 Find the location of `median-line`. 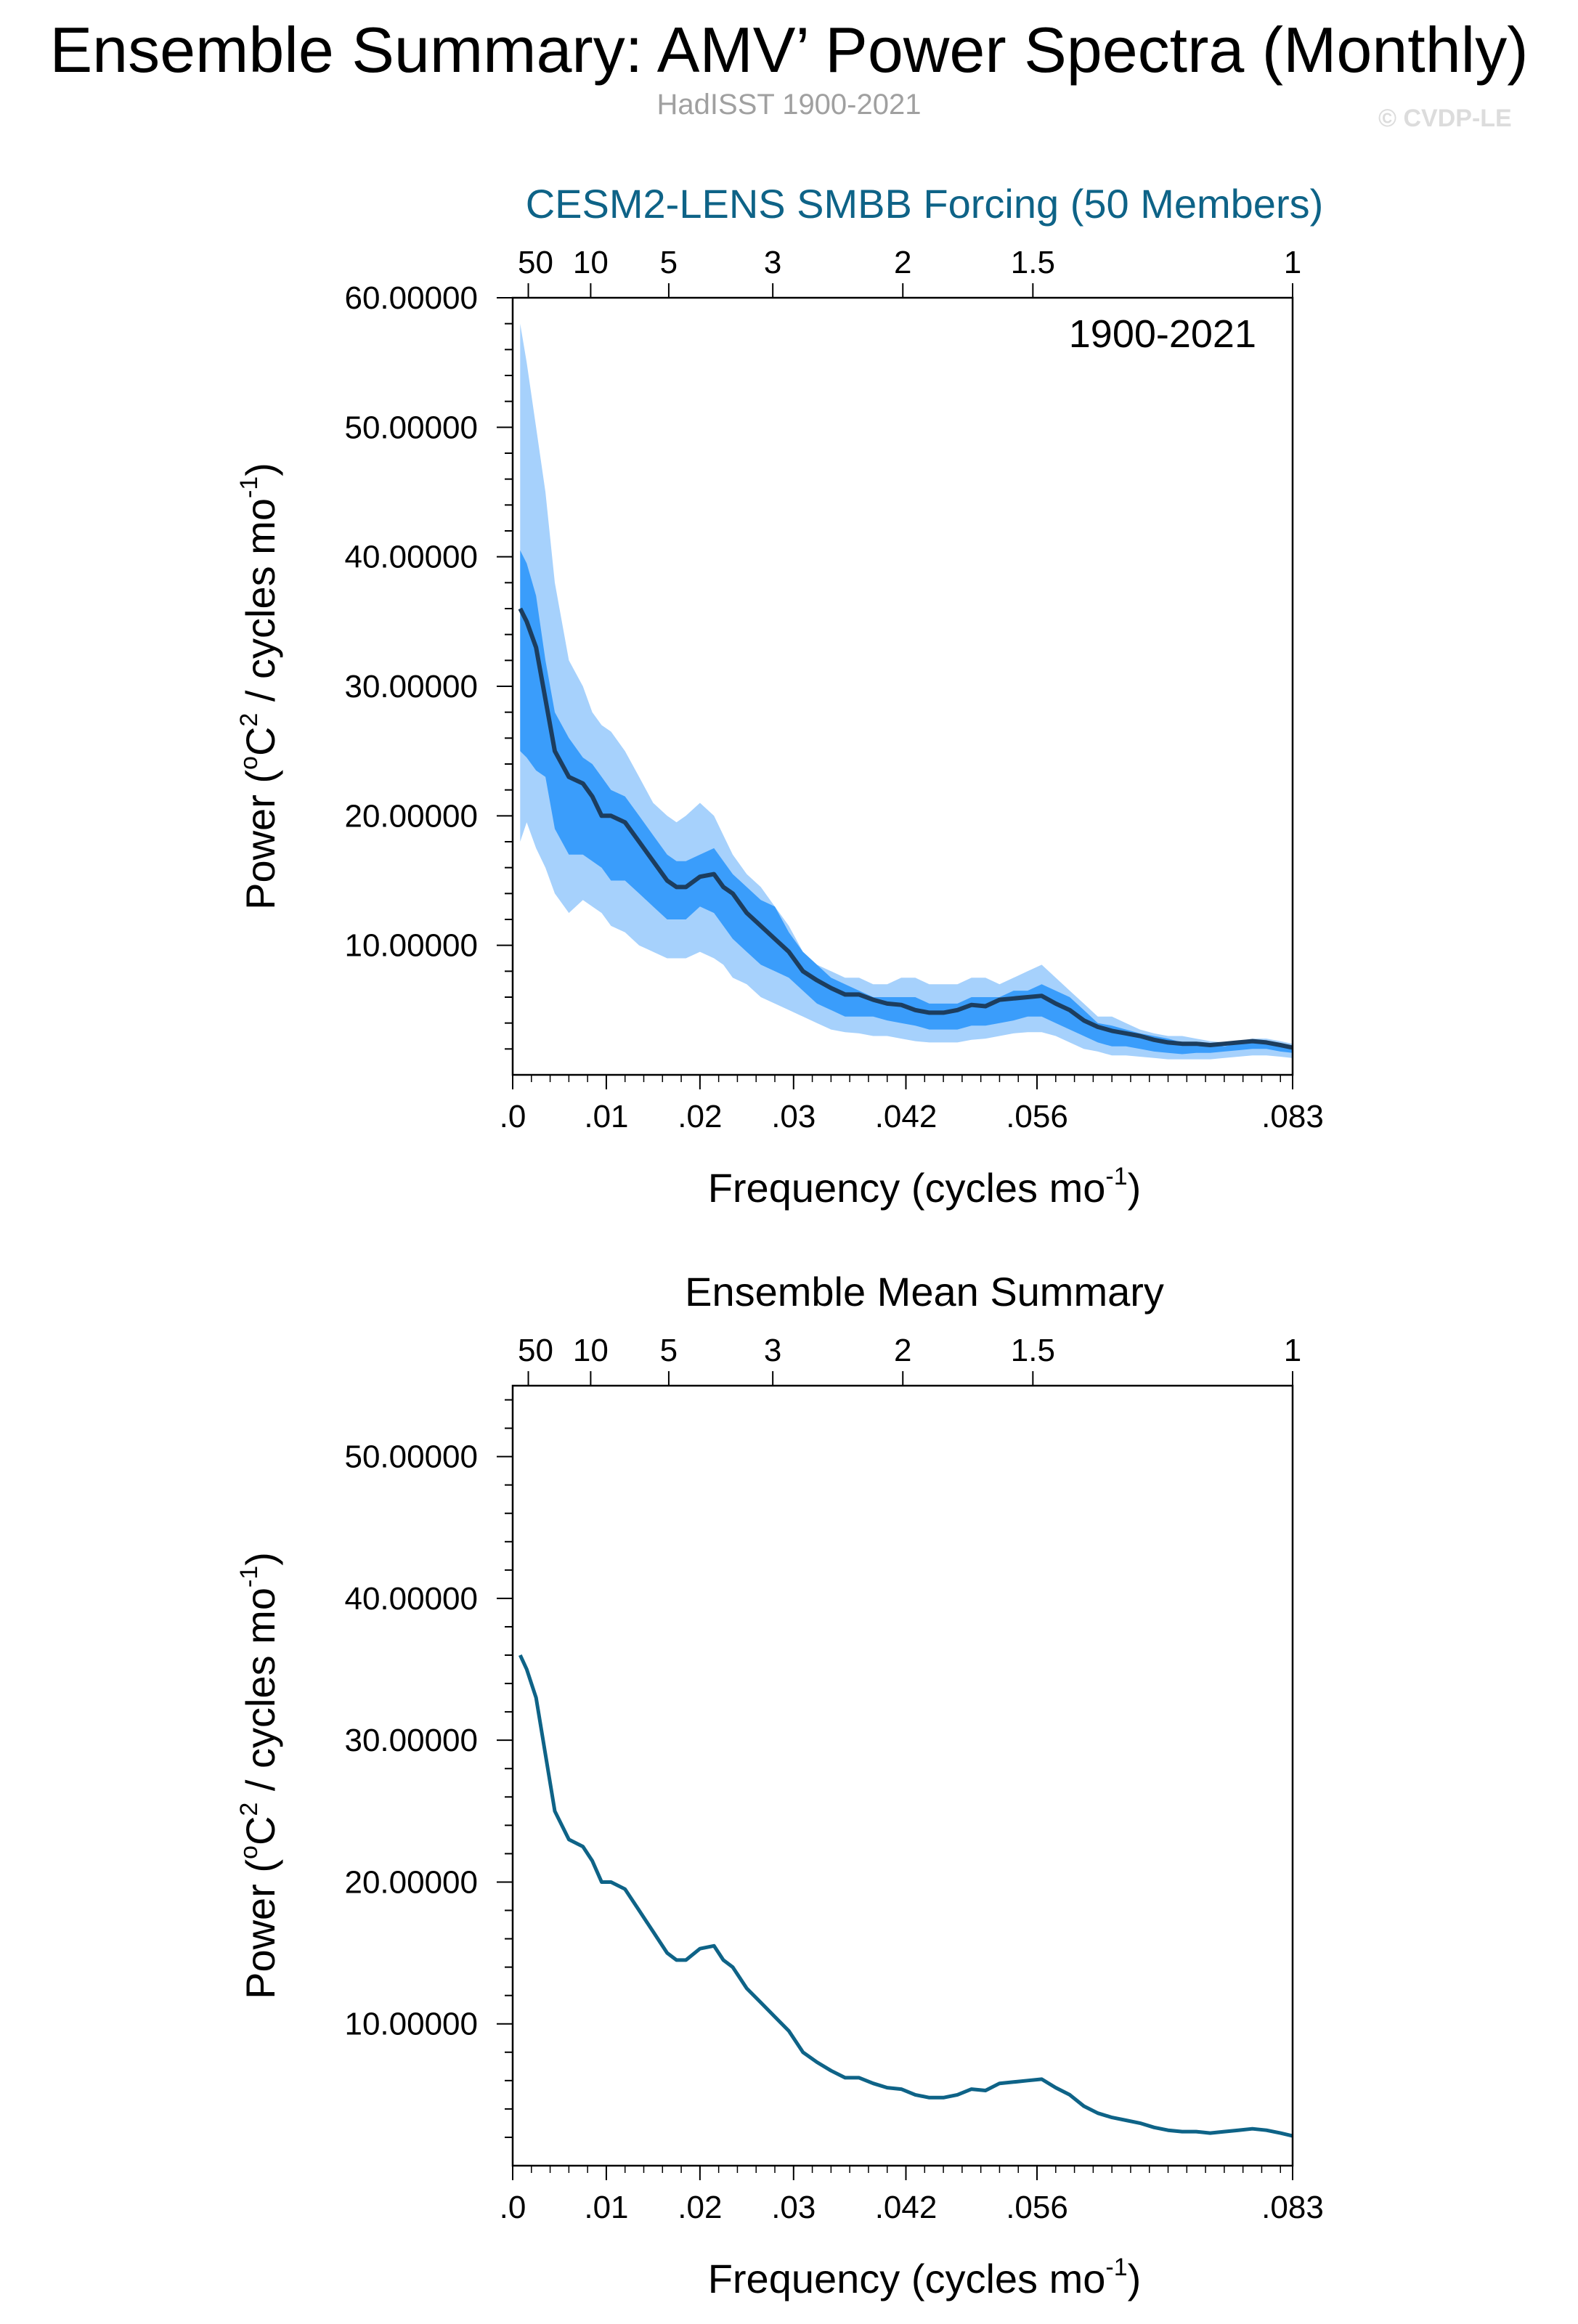

median-line is located at coordinates (905, 828).